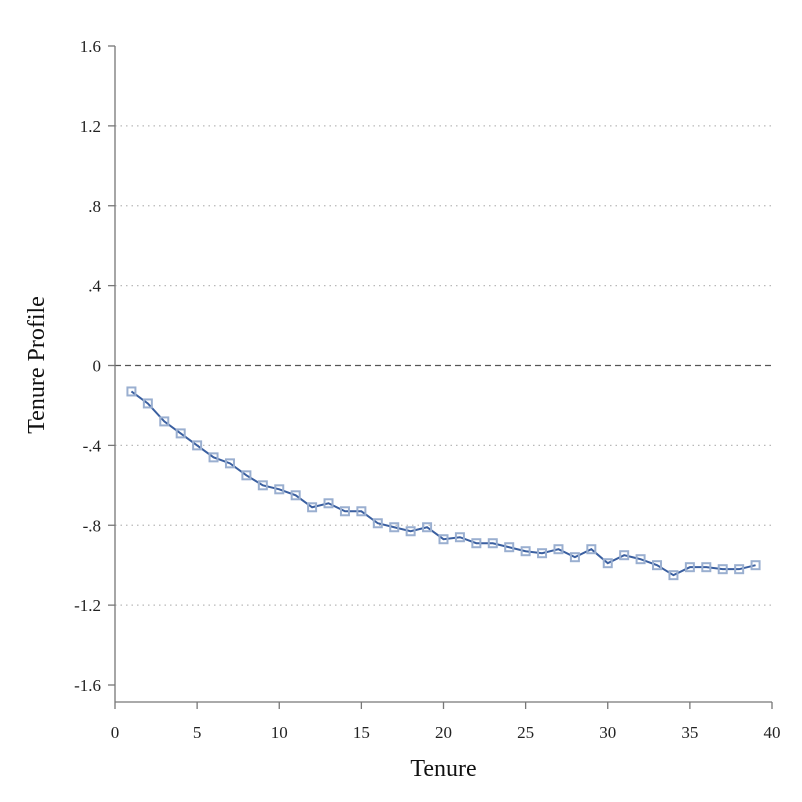  Describe the element at coordinates (607, 732) in the screenshot. I see `x-tick-label: 30` at that location.